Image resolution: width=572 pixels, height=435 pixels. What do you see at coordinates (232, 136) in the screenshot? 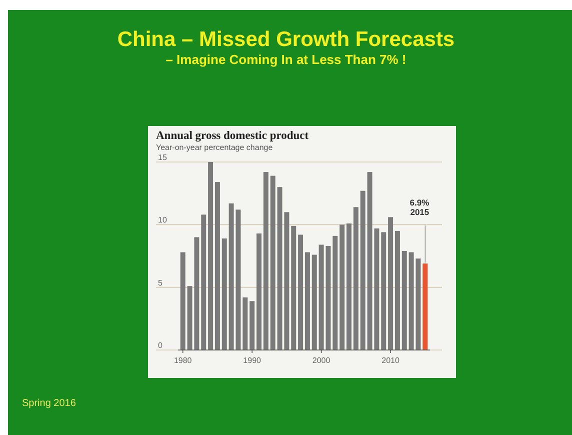
I see `text: Annual gross domestic product` at bounding box center [232, 136].